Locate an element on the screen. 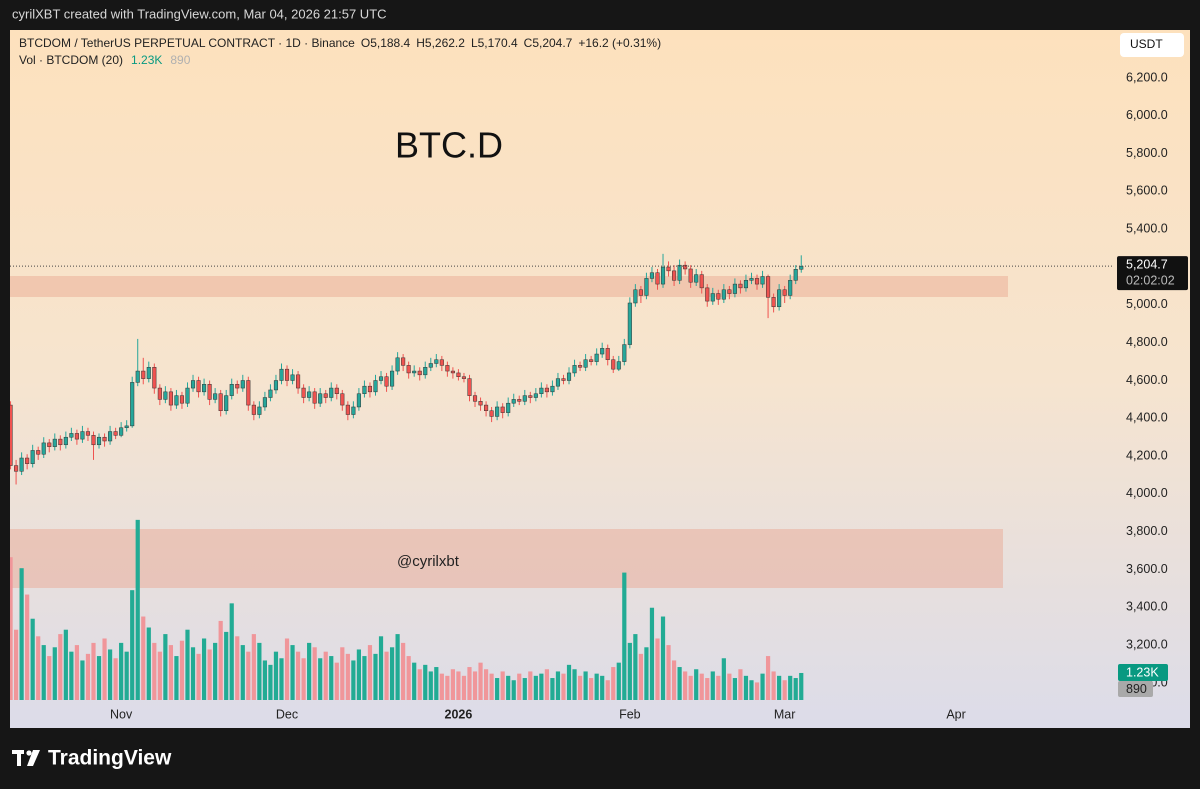 Image resolution: width=1200 pixels, height=789 pixels. legend-ohlc: C5,204.7 is located at coordinates (548, 43).